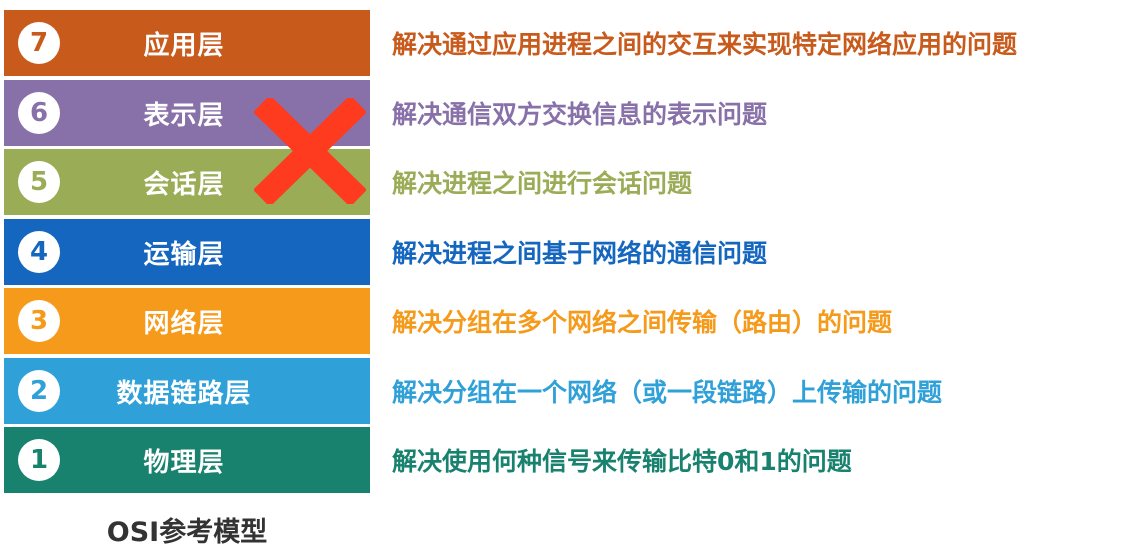 The width and height of the screenshot is (1122, 553). What do you see at coordinates (39, 113) in the screenshot?
I see `layer-number-badge: 6` at bounding box center [39, 113].